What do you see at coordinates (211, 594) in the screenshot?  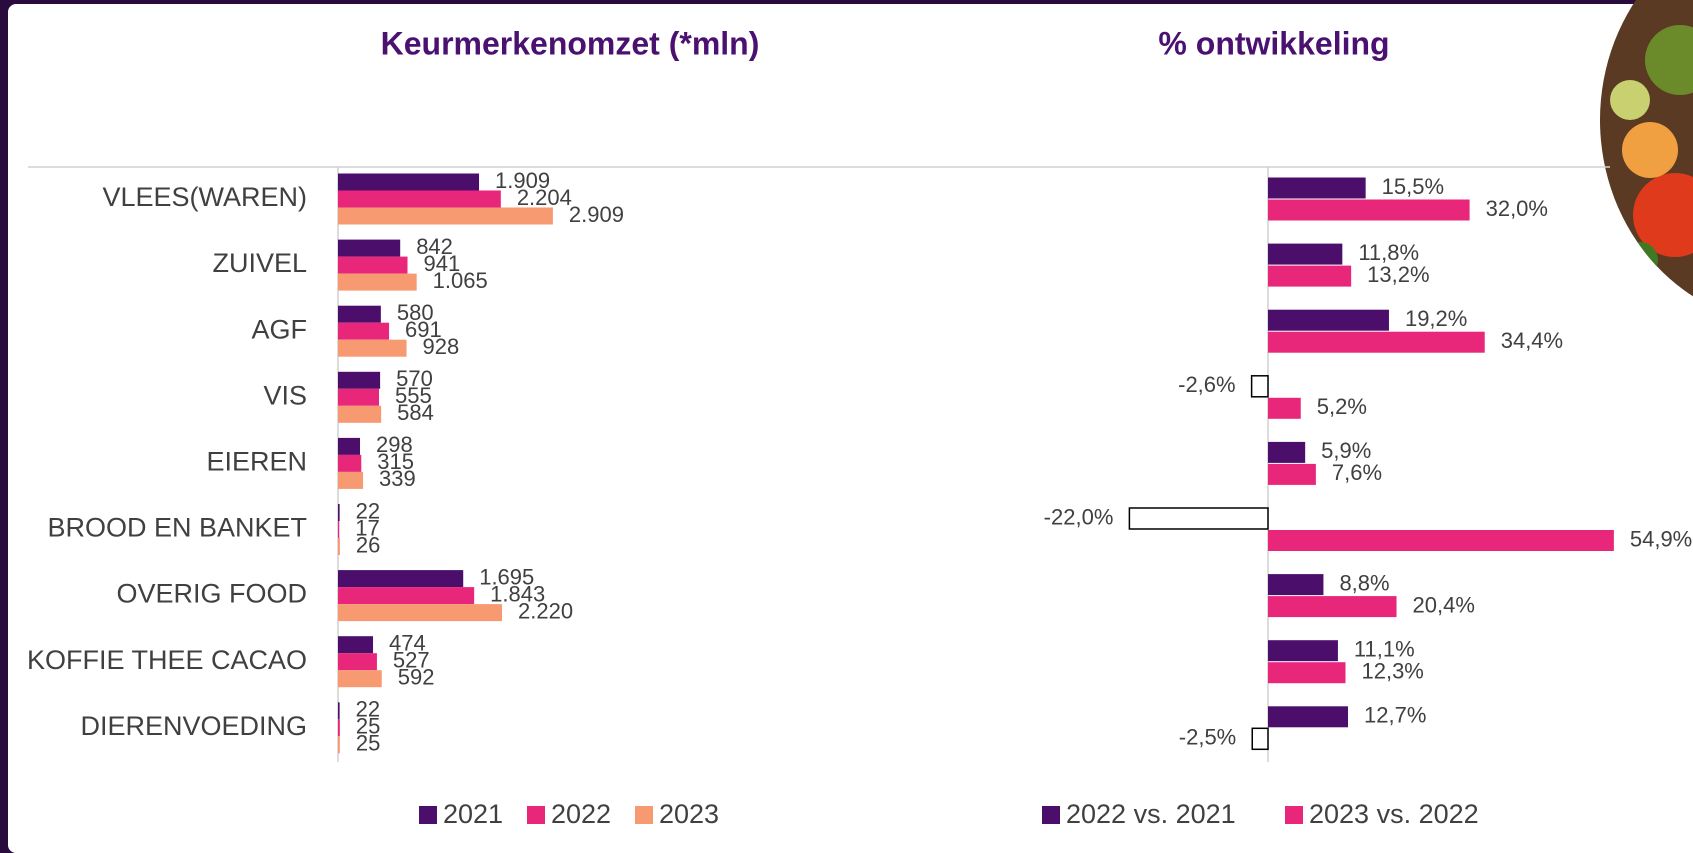 I see `category-label: OVERIG FOOD` at bounding box center [211, 594].